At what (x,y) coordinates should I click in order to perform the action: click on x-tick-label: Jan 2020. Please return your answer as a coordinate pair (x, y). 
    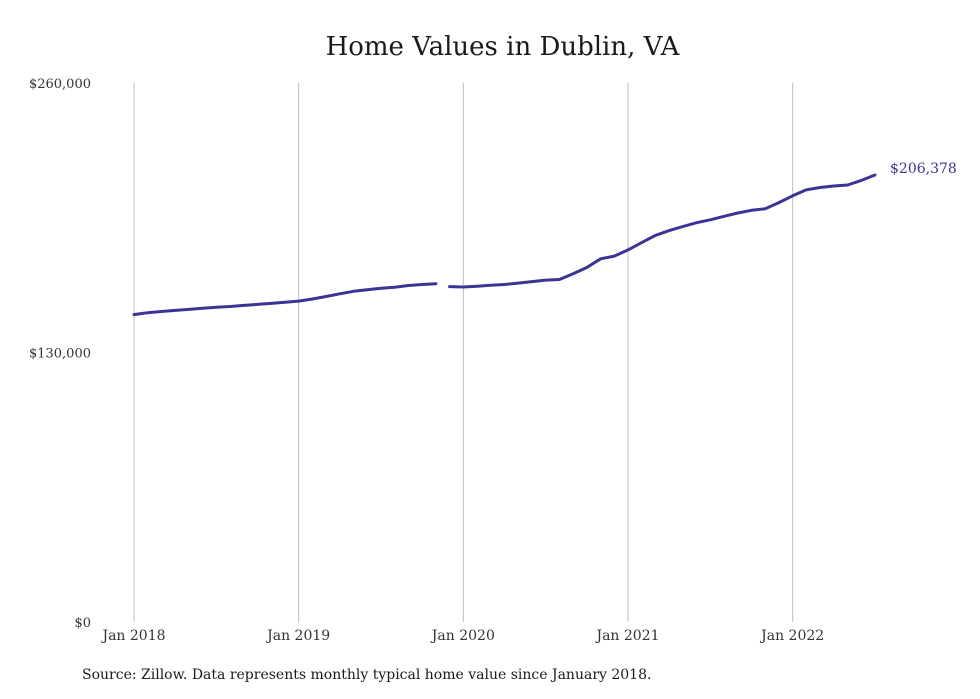
    Looking at the image, I should click on (462, 636).